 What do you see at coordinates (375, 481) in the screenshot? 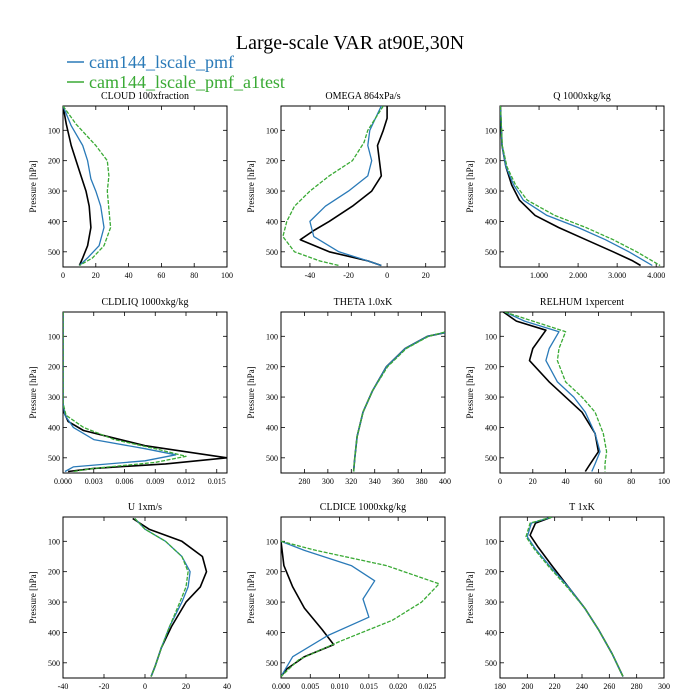
I see `x-tick-label: 340` at bounding box center [375, 481].